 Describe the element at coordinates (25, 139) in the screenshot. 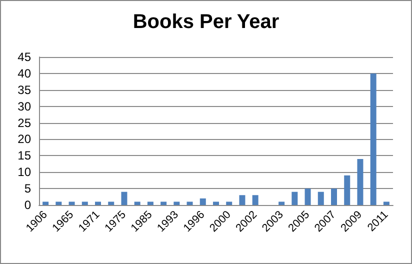

I see `y-tick-label: 20` at that location.